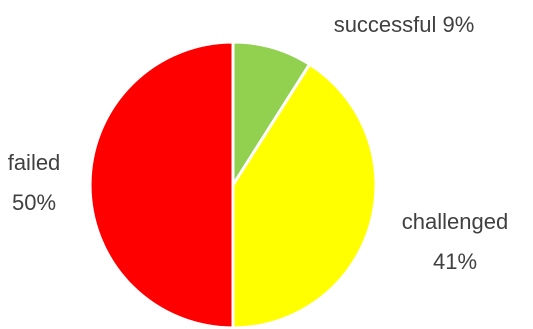  Describe the element at coordinates (455, 241) in the screenshot. I see `data-label-challenged: challenged 41%` at that location.